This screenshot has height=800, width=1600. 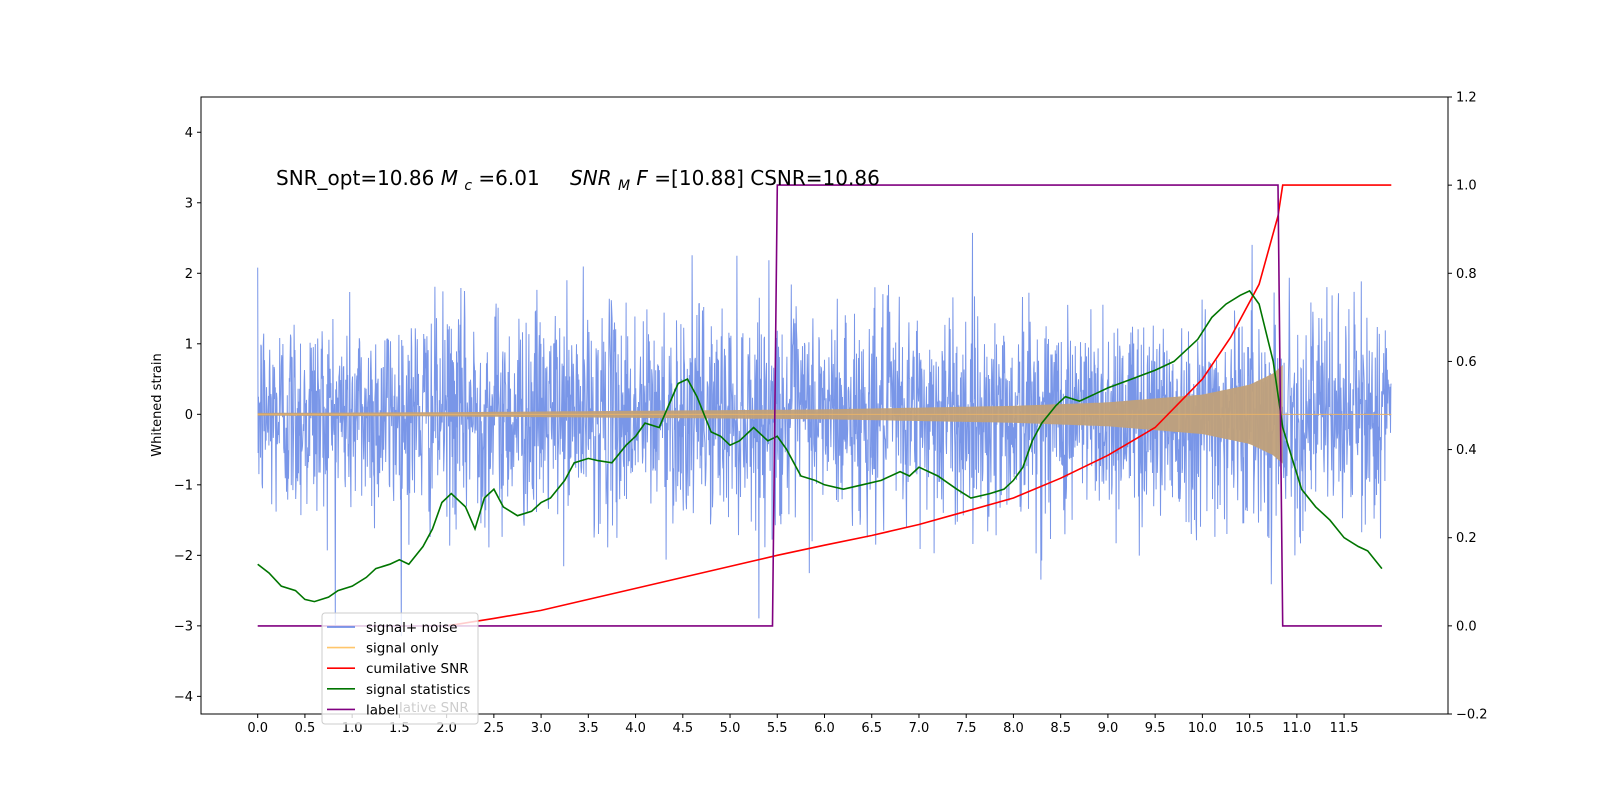 What do you see at coordinates (919, 728) in the screenshot?
I see `x-tick-label: 7.0` at bounding box center [919, 728].